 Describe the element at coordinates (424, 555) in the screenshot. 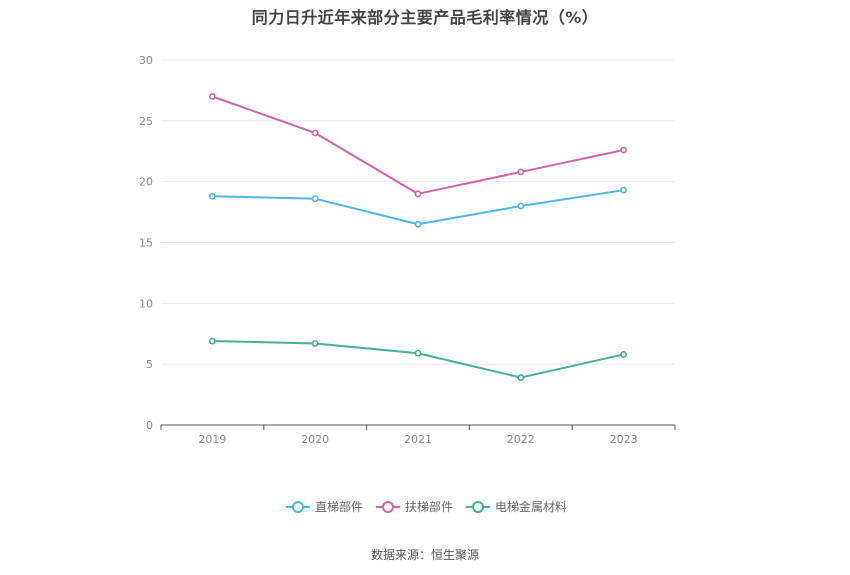

I see `data-source-note: 数据来源：恒生聚源` at that location.